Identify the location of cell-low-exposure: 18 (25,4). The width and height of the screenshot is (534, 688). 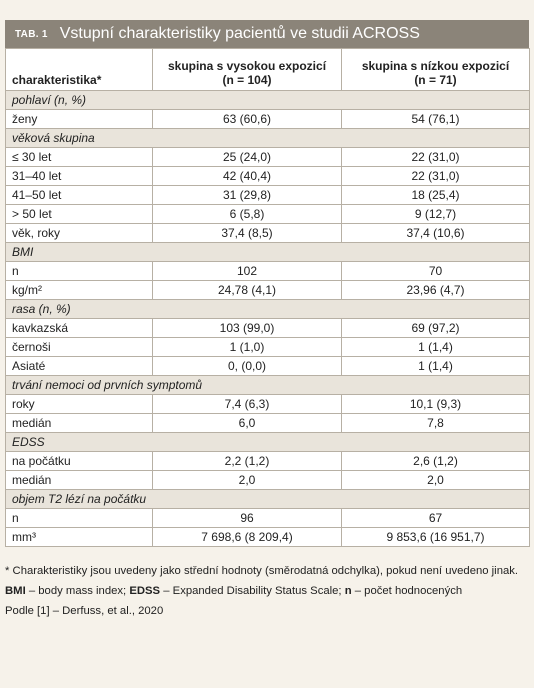
(435, 195).